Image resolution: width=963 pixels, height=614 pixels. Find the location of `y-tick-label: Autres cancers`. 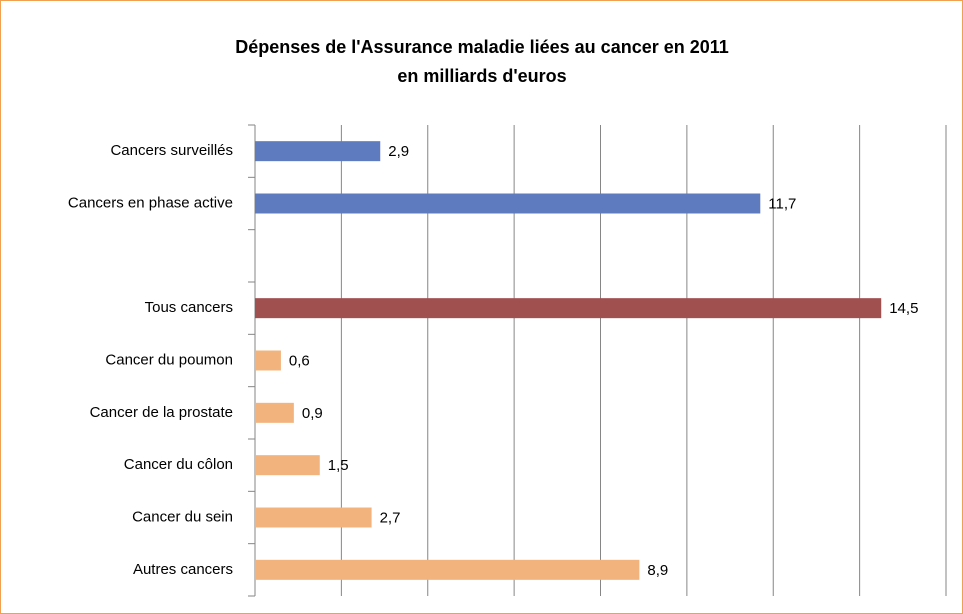

y-tick-label: Autres cancers is located at coordinates (183, 569).